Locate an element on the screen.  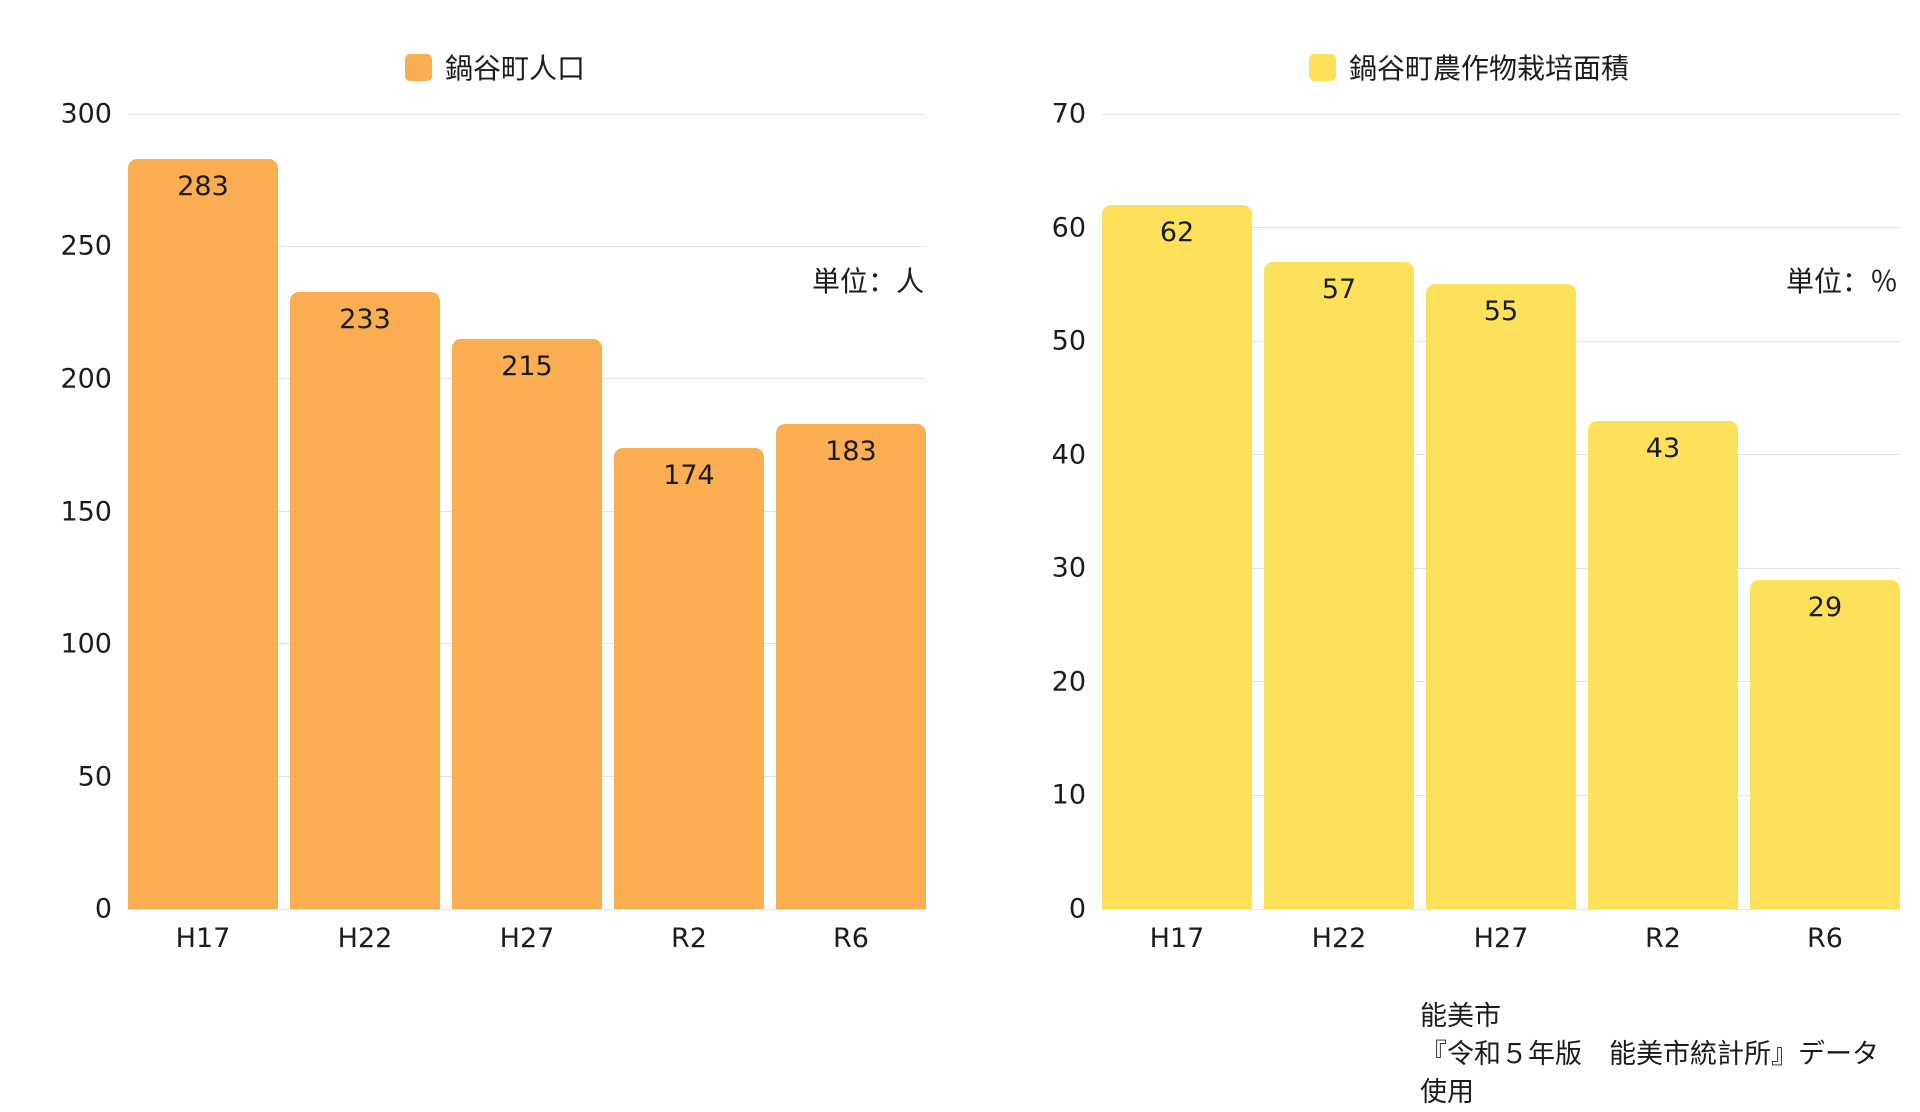
bar-value-label: 43 is located at coordinates (1663, 448).